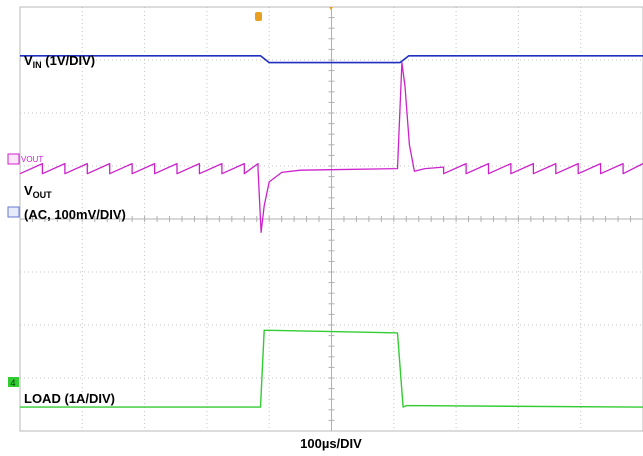 The height and width of the screenshot is (456, 643). Describe the element at coordinates (38, 191) in the screenshot. I see `vout-label: VOUT` at that location.